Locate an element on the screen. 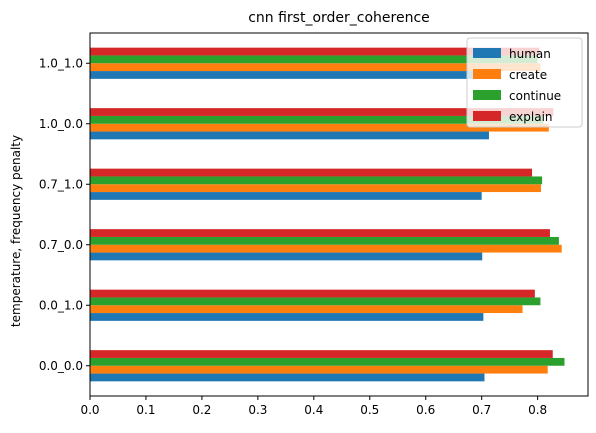  x-tick-label: 0.0 is located at coordinates (89, 410).